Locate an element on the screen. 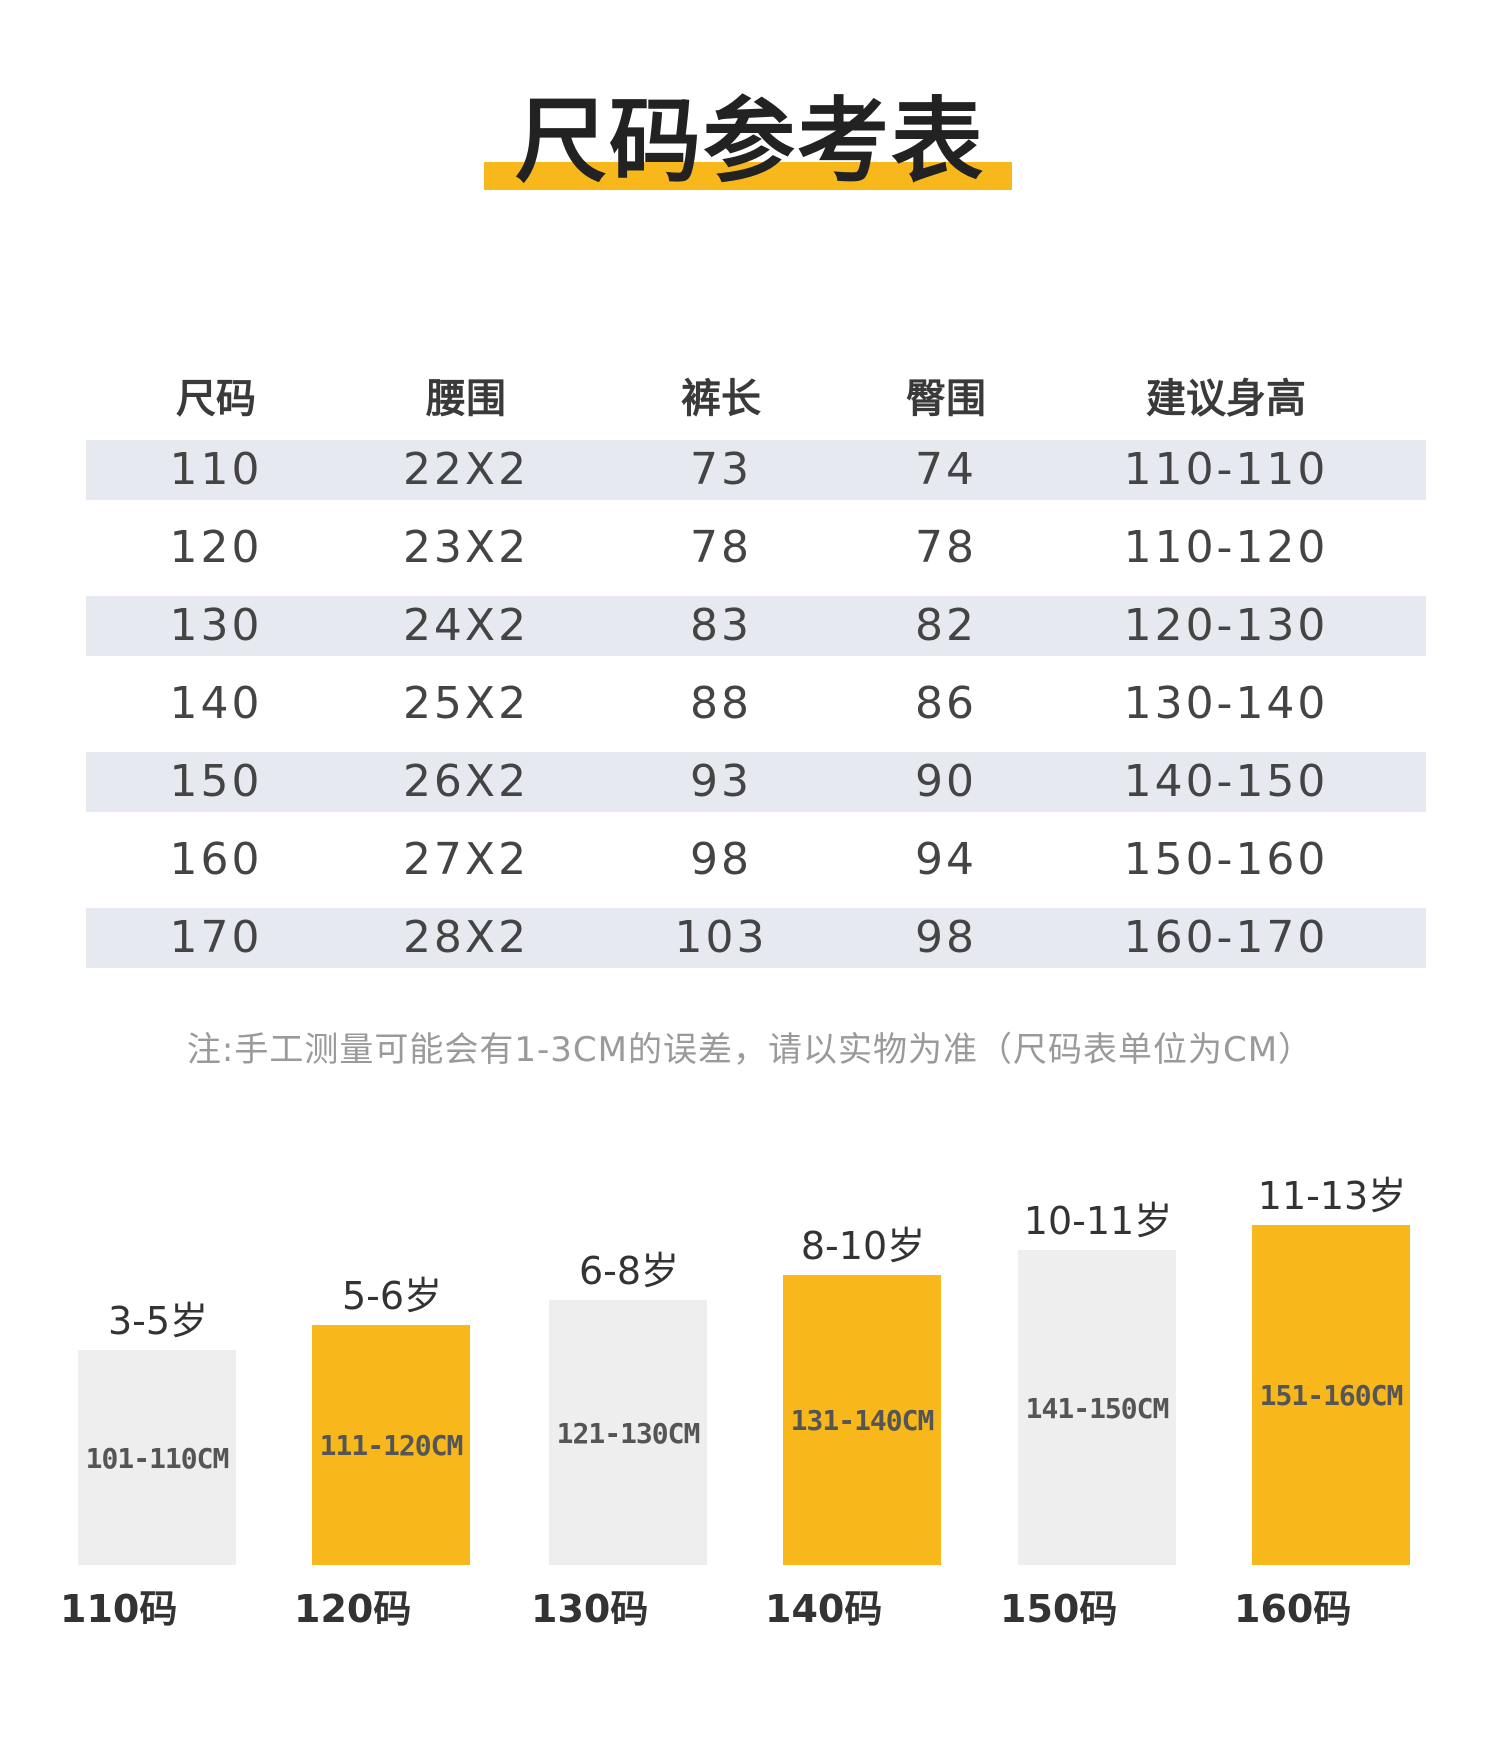 The image size is (1500, 1740). height-bar-group: 8-10岁 131-140CM 140码 is located at coordinates (854, 1380).